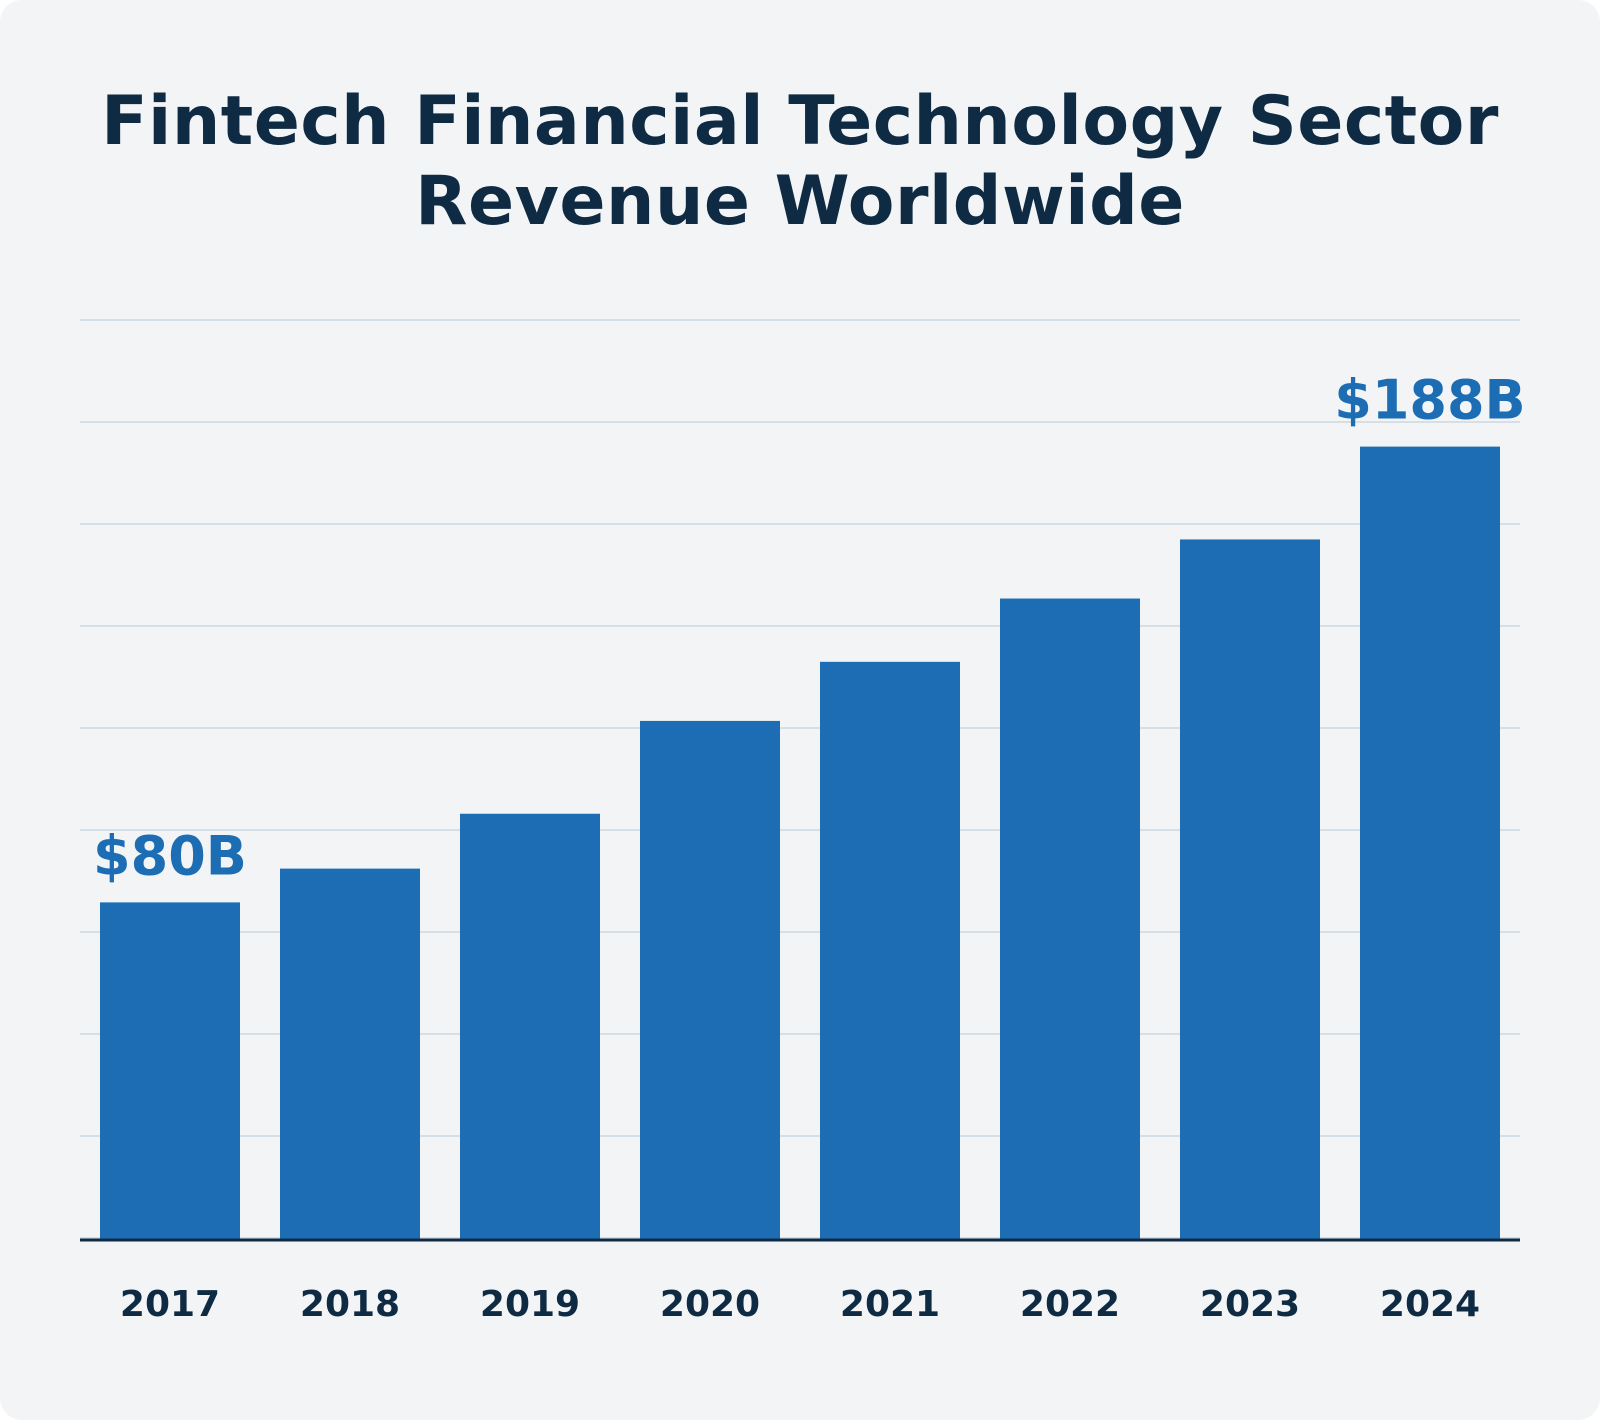 This screenshot has width=1600, height=1420. What do you see at coordinates (1430, 1304) in the screenshot?
I see `x-tick-label-2024: 2024` at bounding box center [1430, 1304].